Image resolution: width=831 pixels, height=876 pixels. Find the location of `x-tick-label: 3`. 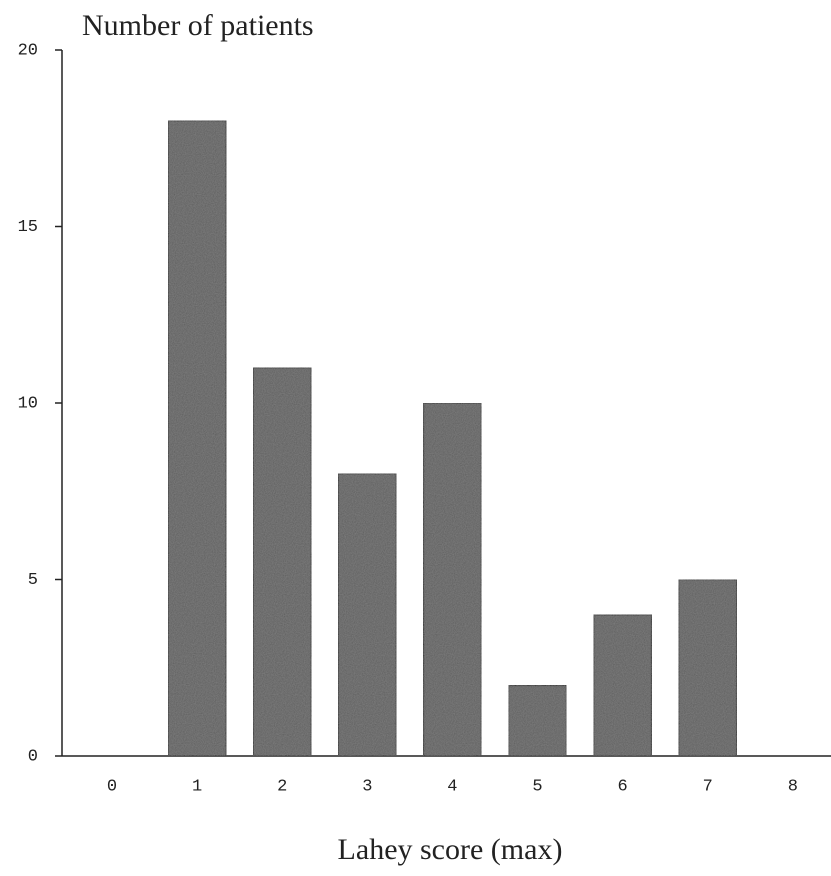

x-tick-label: 3 is located at coordinates (367, 786).